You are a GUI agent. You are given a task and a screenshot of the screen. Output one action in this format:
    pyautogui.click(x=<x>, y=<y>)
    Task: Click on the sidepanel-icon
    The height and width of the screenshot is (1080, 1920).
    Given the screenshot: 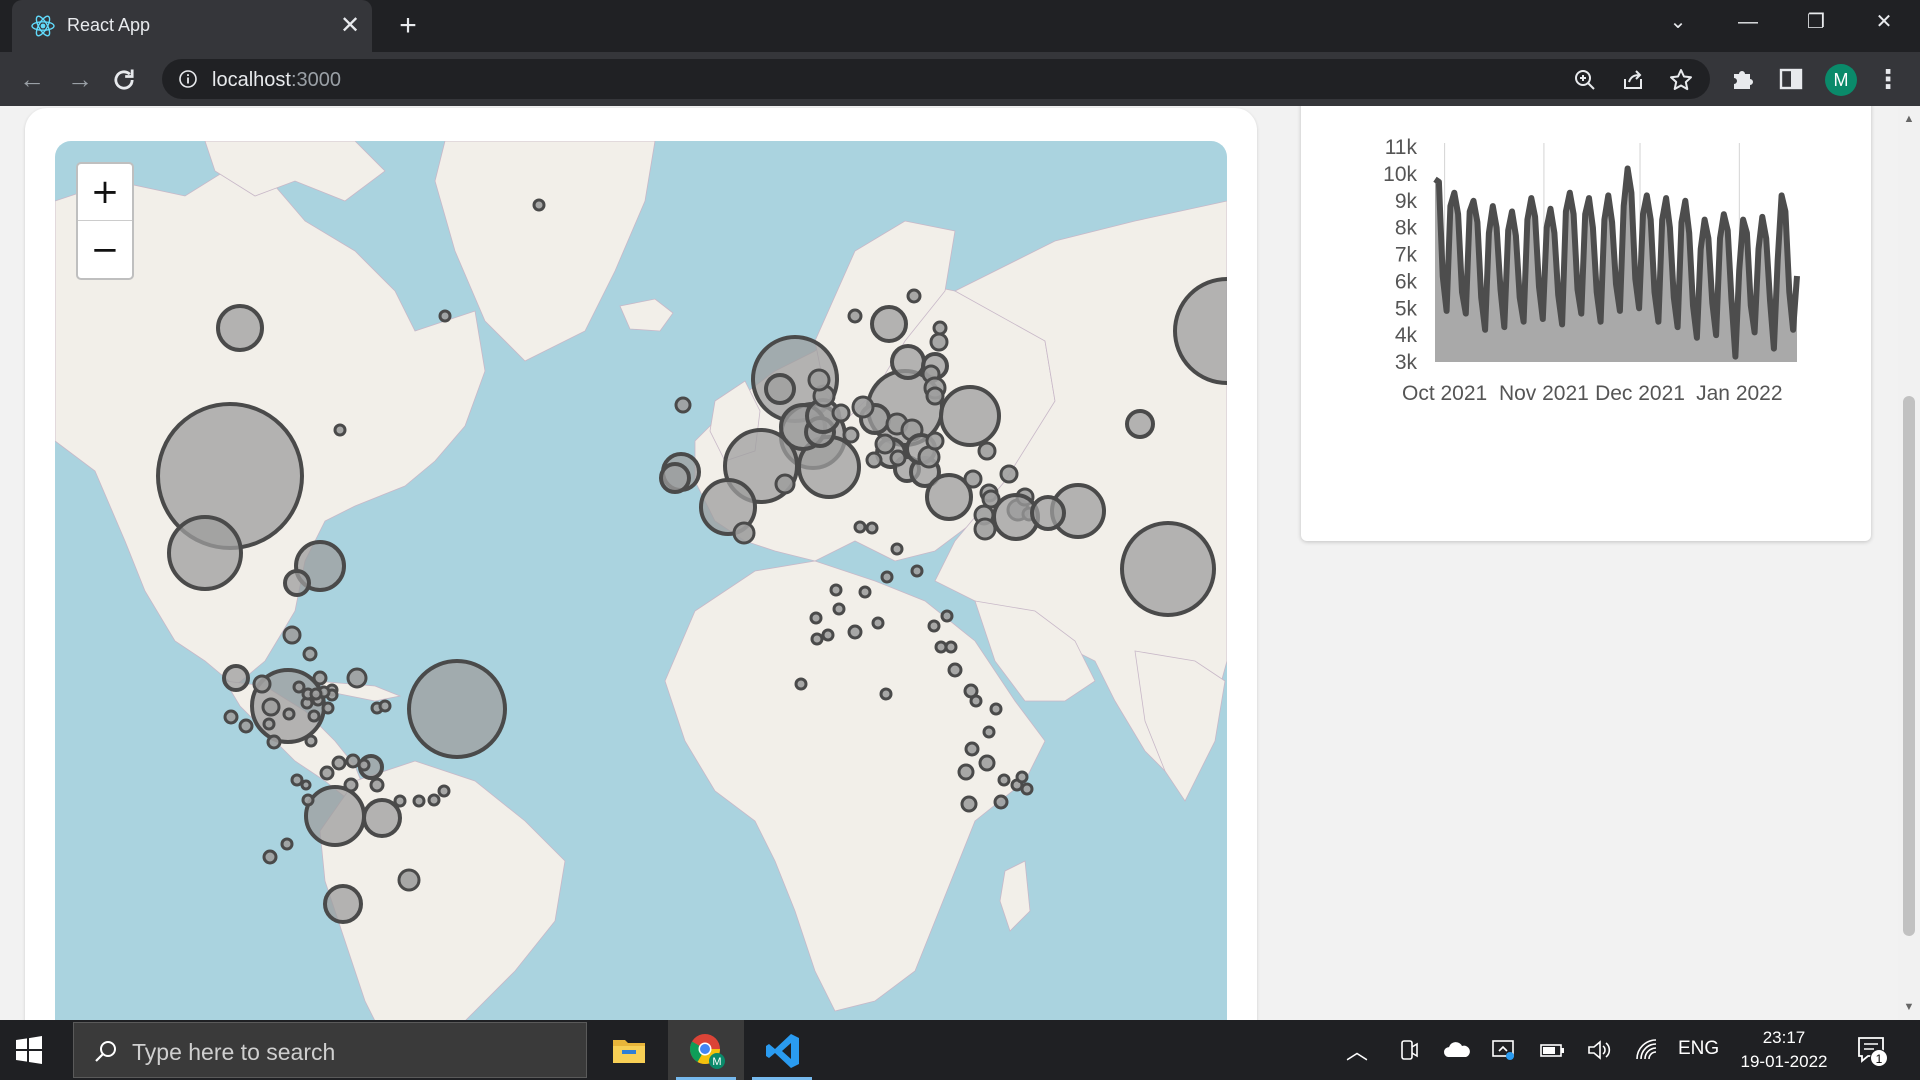 What is the action you would take?
    pyautogui.click(x=1791, y=79)
    